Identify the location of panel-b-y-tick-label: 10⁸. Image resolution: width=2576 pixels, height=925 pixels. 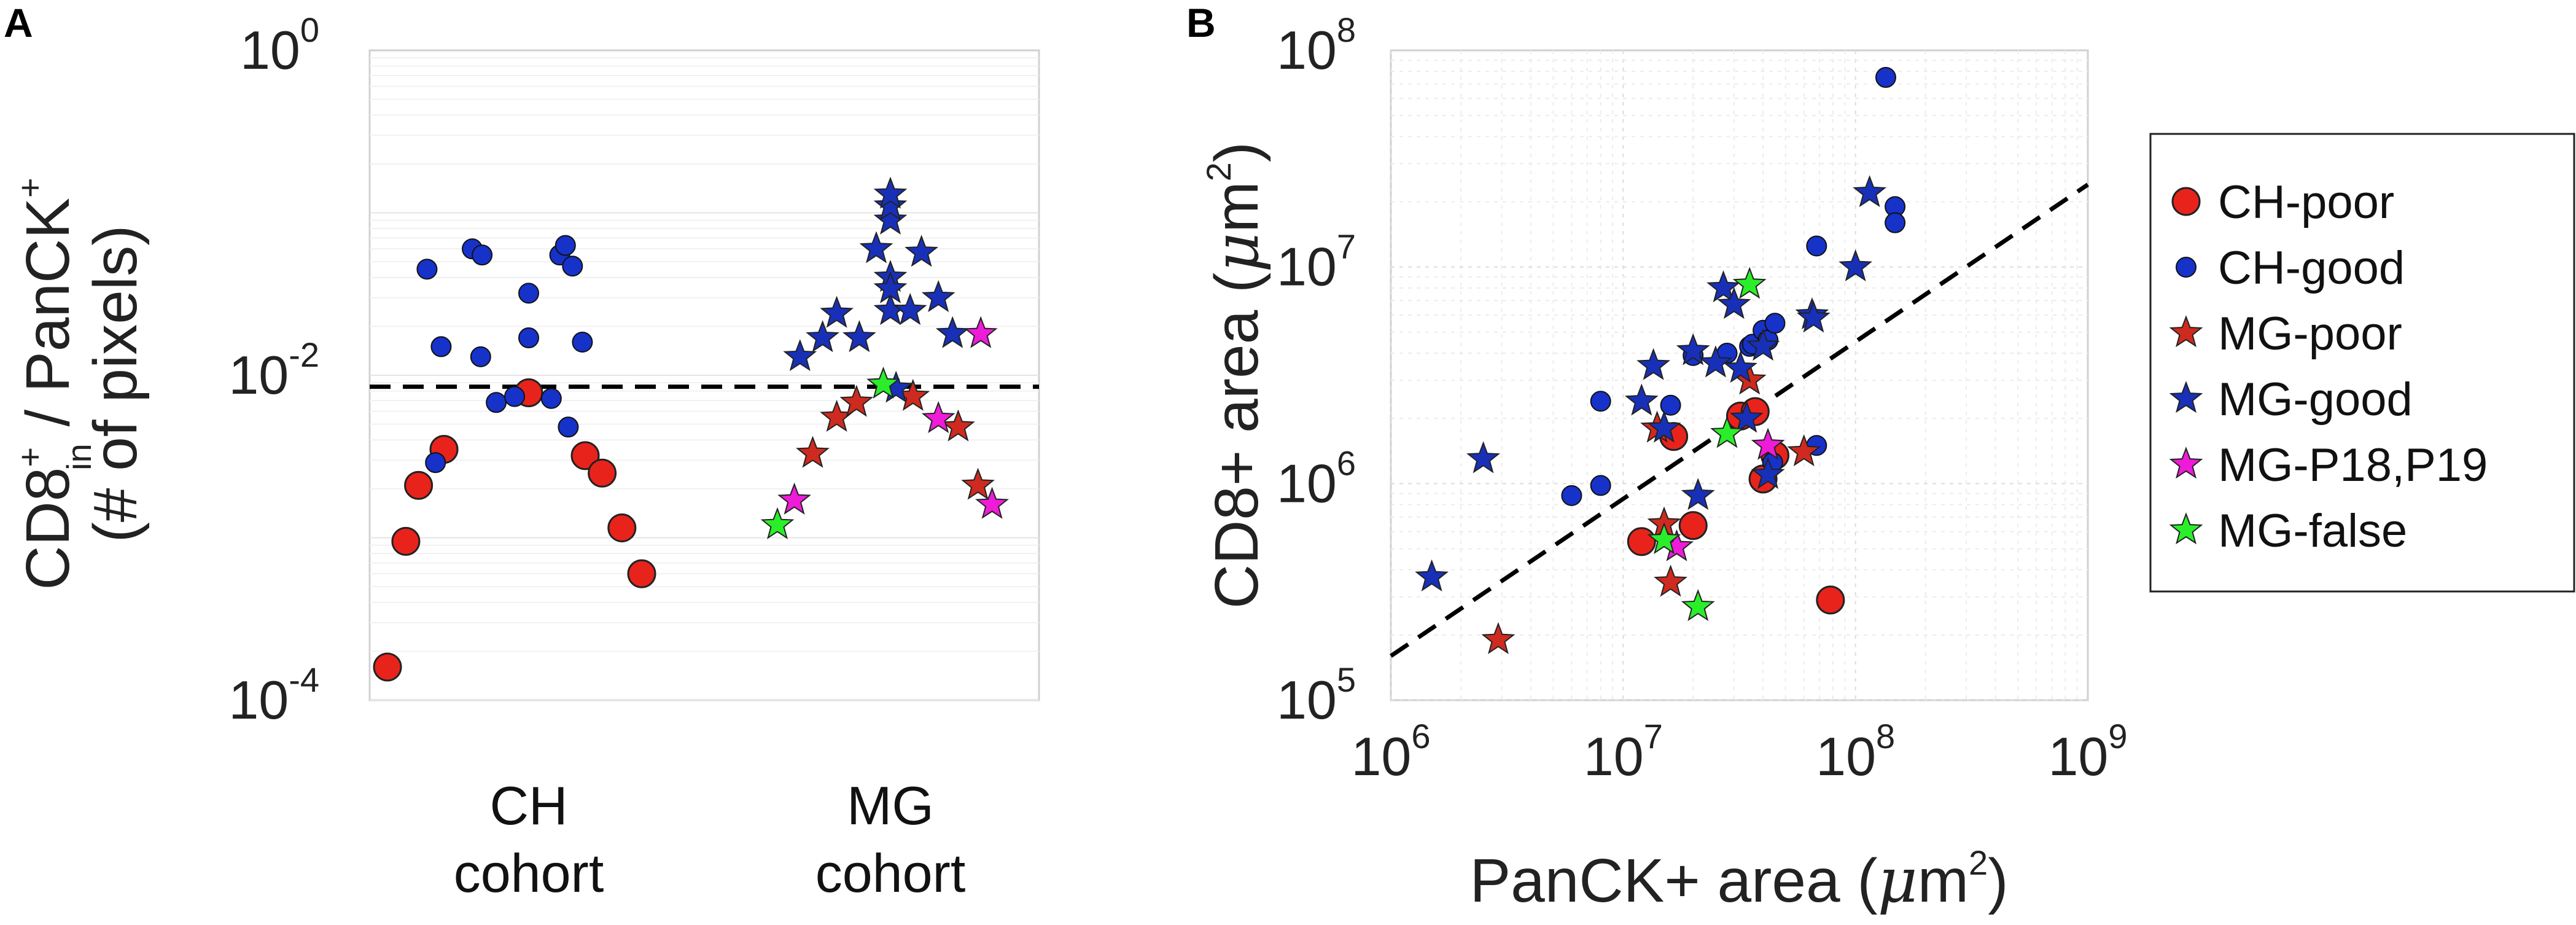
(1316, 45).